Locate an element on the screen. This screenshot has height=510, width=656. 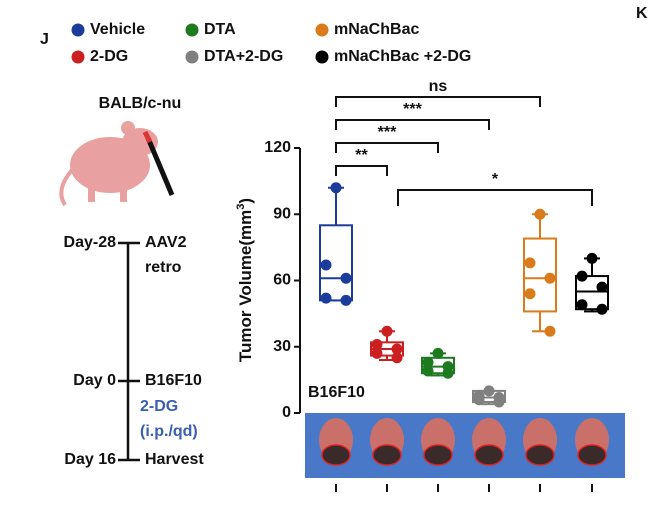
legend-label: Vehicle is located at coordinates (117, 29).